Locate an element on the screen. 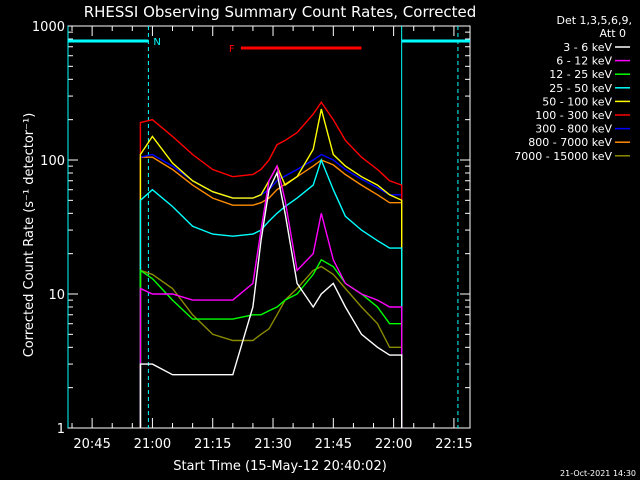 The image size is (640, 480). x-tick-label: 22:15 is located at coordinates (453, 444).